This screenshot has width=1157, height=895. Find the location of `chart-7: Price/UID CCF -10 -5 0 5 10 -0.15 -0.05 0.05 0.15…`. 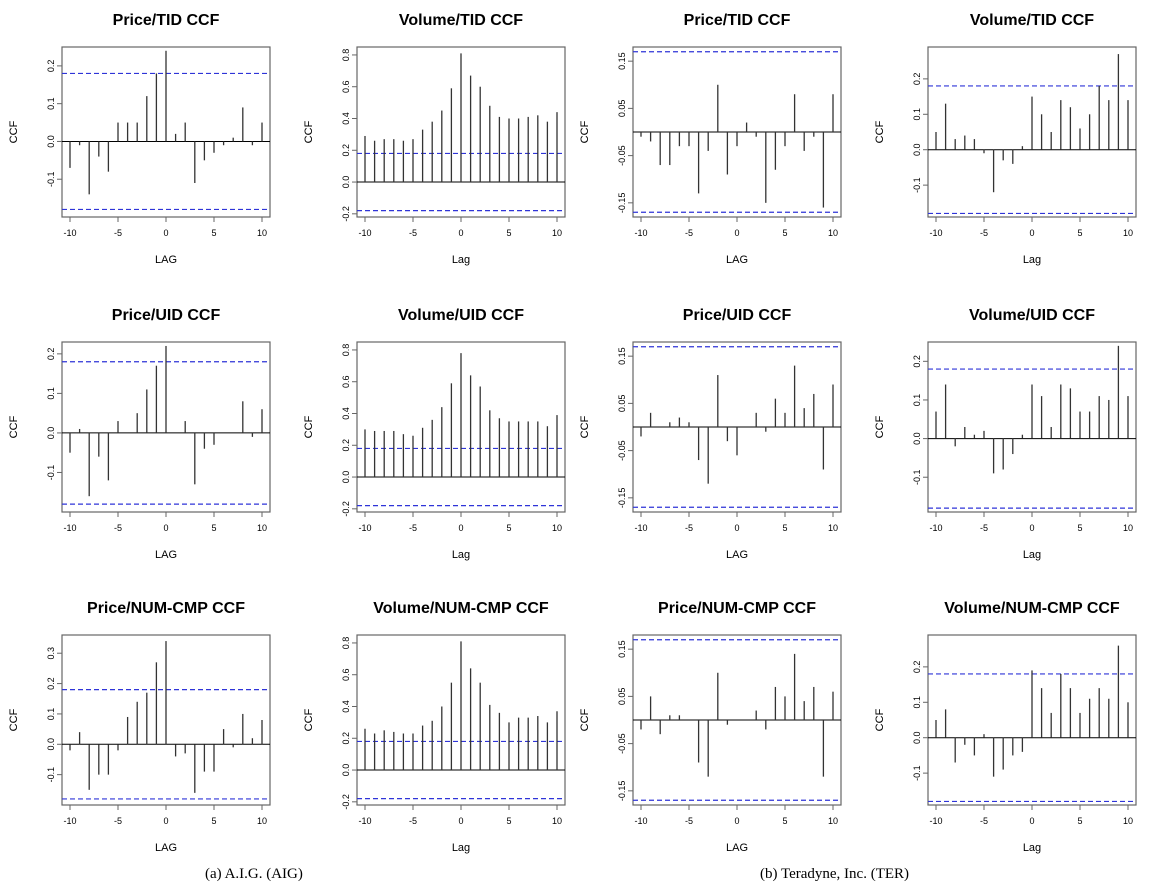

chart-7: Price/UID CCF -10 -5 0 5 10 -0.15 -0.05 0.05 0.15… is located at coordinates (710, 434).